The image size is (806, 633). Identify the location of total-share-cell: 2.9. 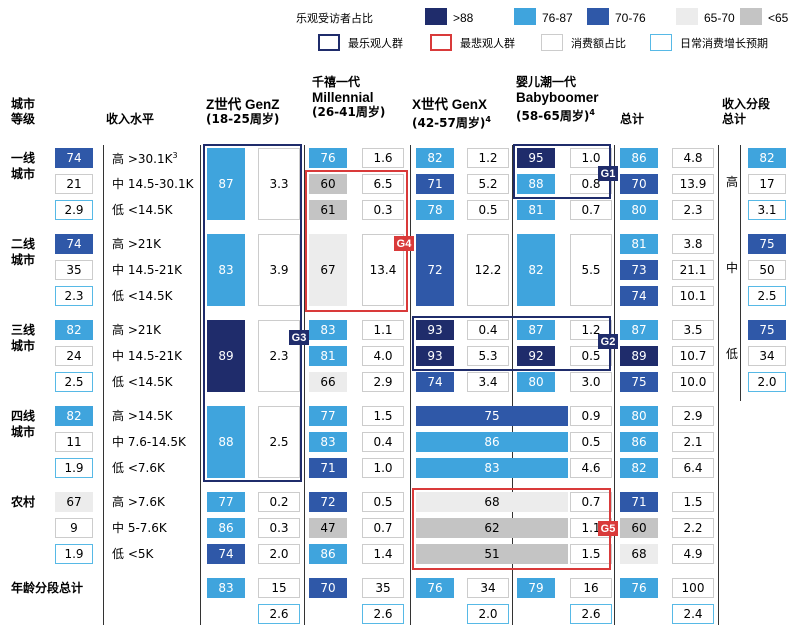
(693, 416).